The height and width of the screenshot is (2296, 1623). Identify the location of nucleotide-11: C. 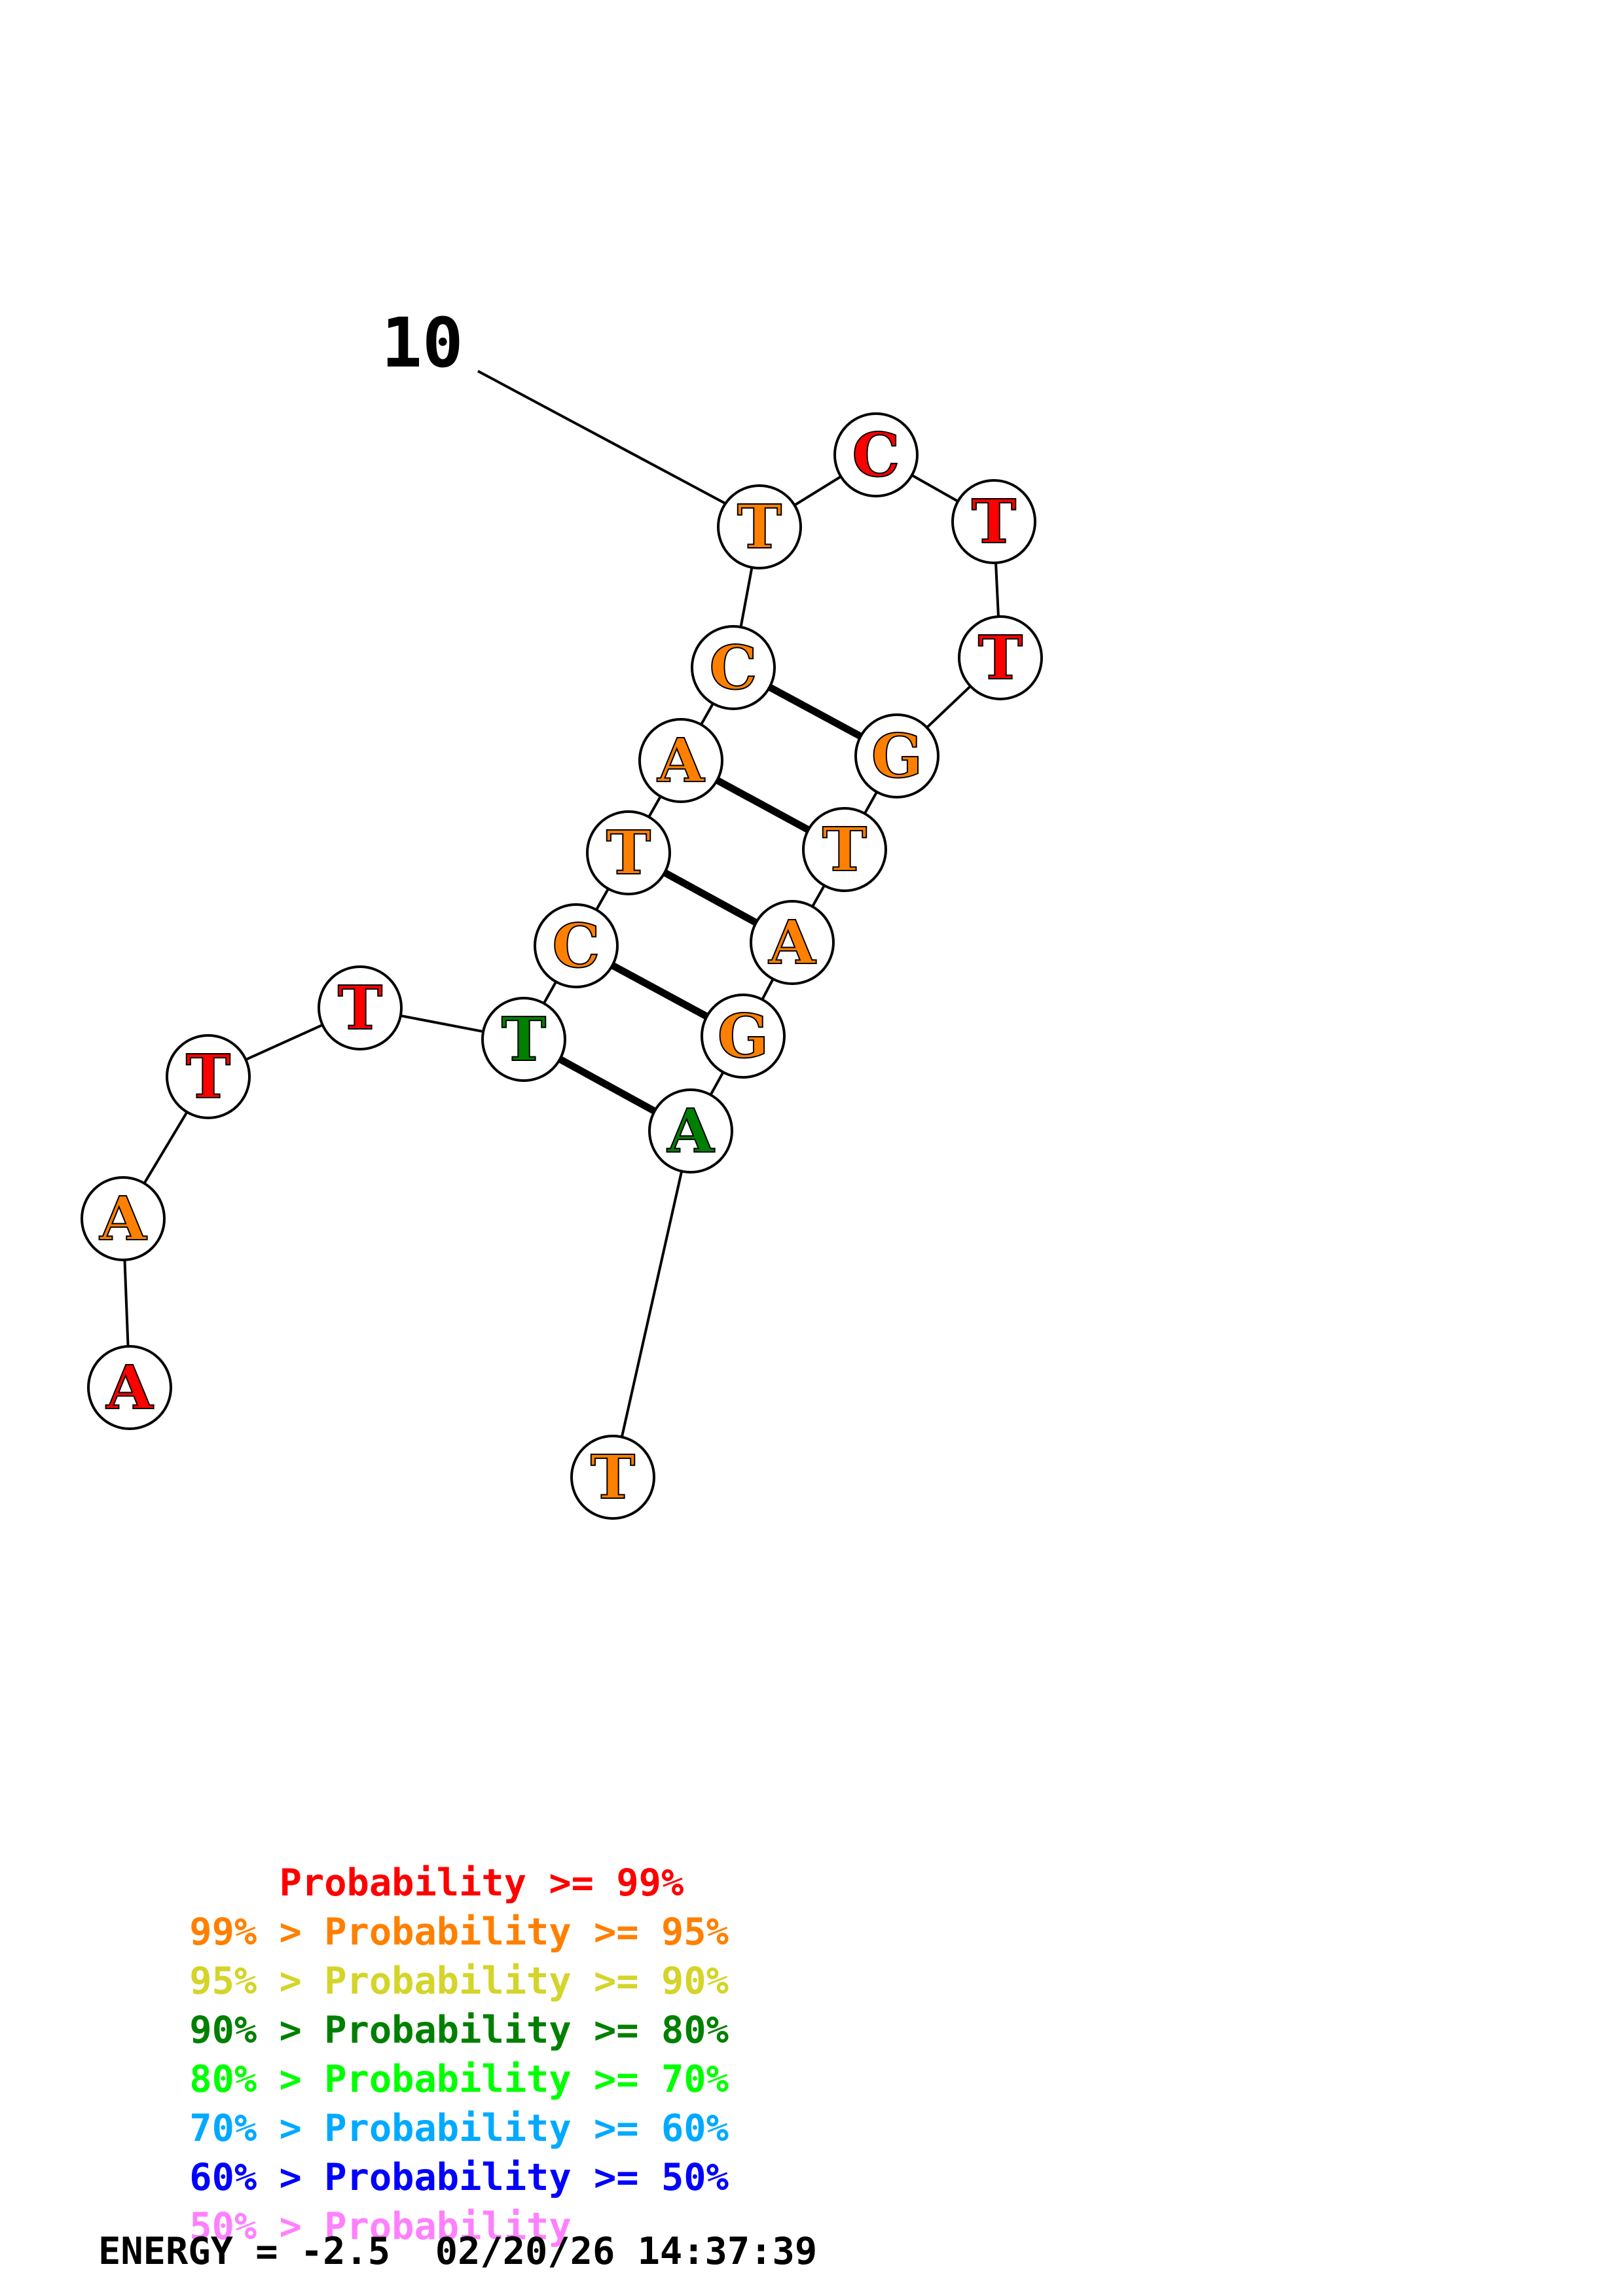
(876, 454).